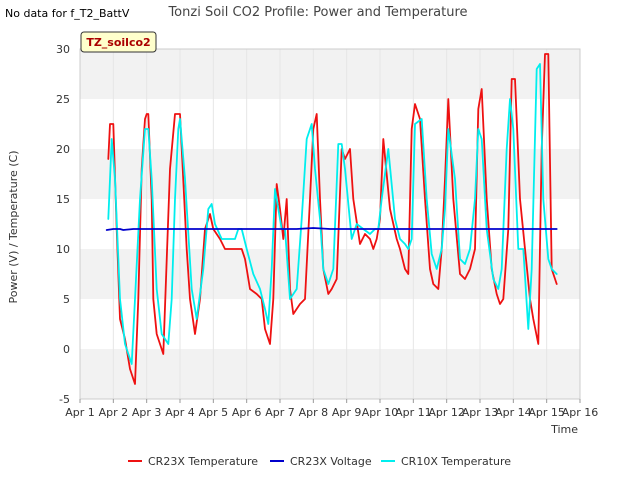 Image resolution: width=640 pixels, height=480 pixels. Describe the element at coordinates (564, 429) in the screenshot. I see `x-axis-label: Time` at that location.